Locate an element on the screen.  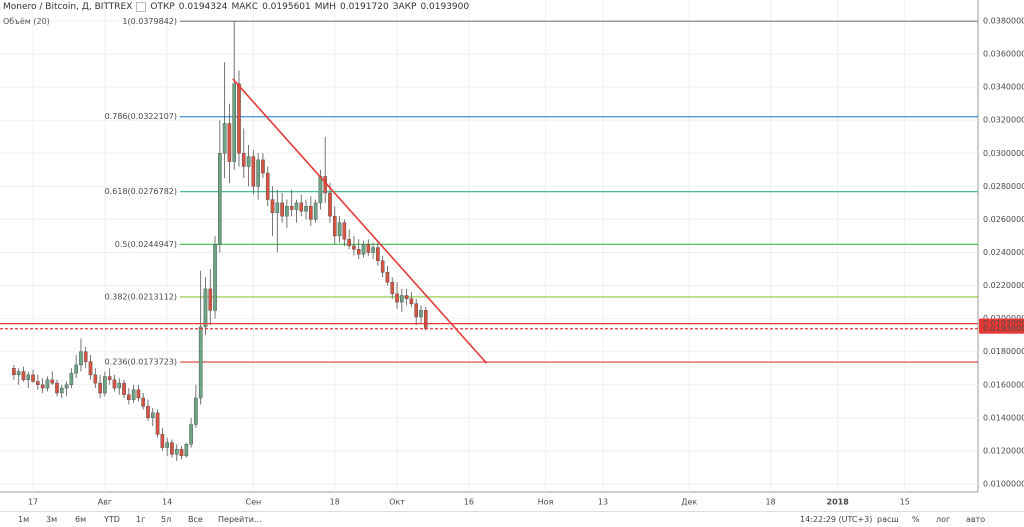
y-tick-label: 0.0360000 is located at coordinates (1003, 54).